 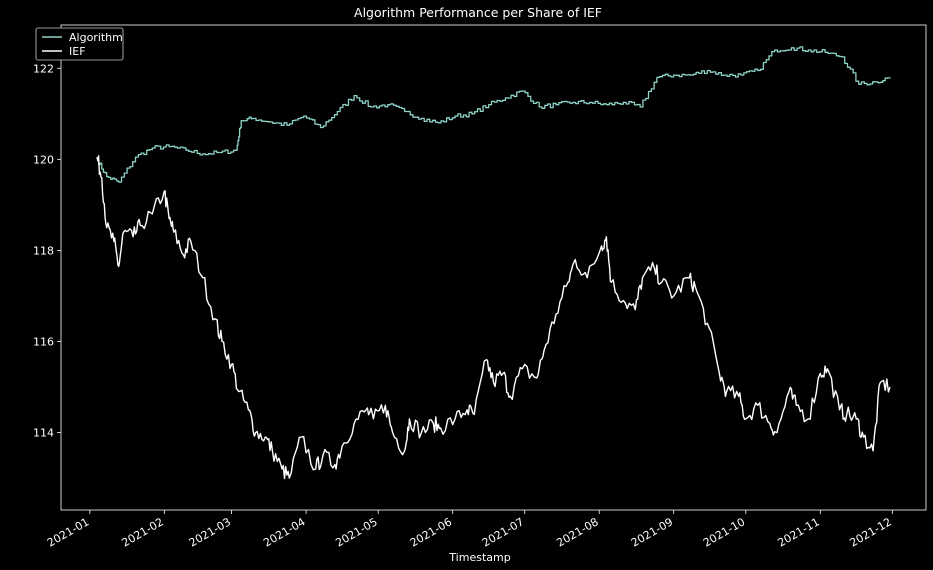 I want to click on chart-title: Algorithm Performance per Share of IEF, so click(x=478, y=12).